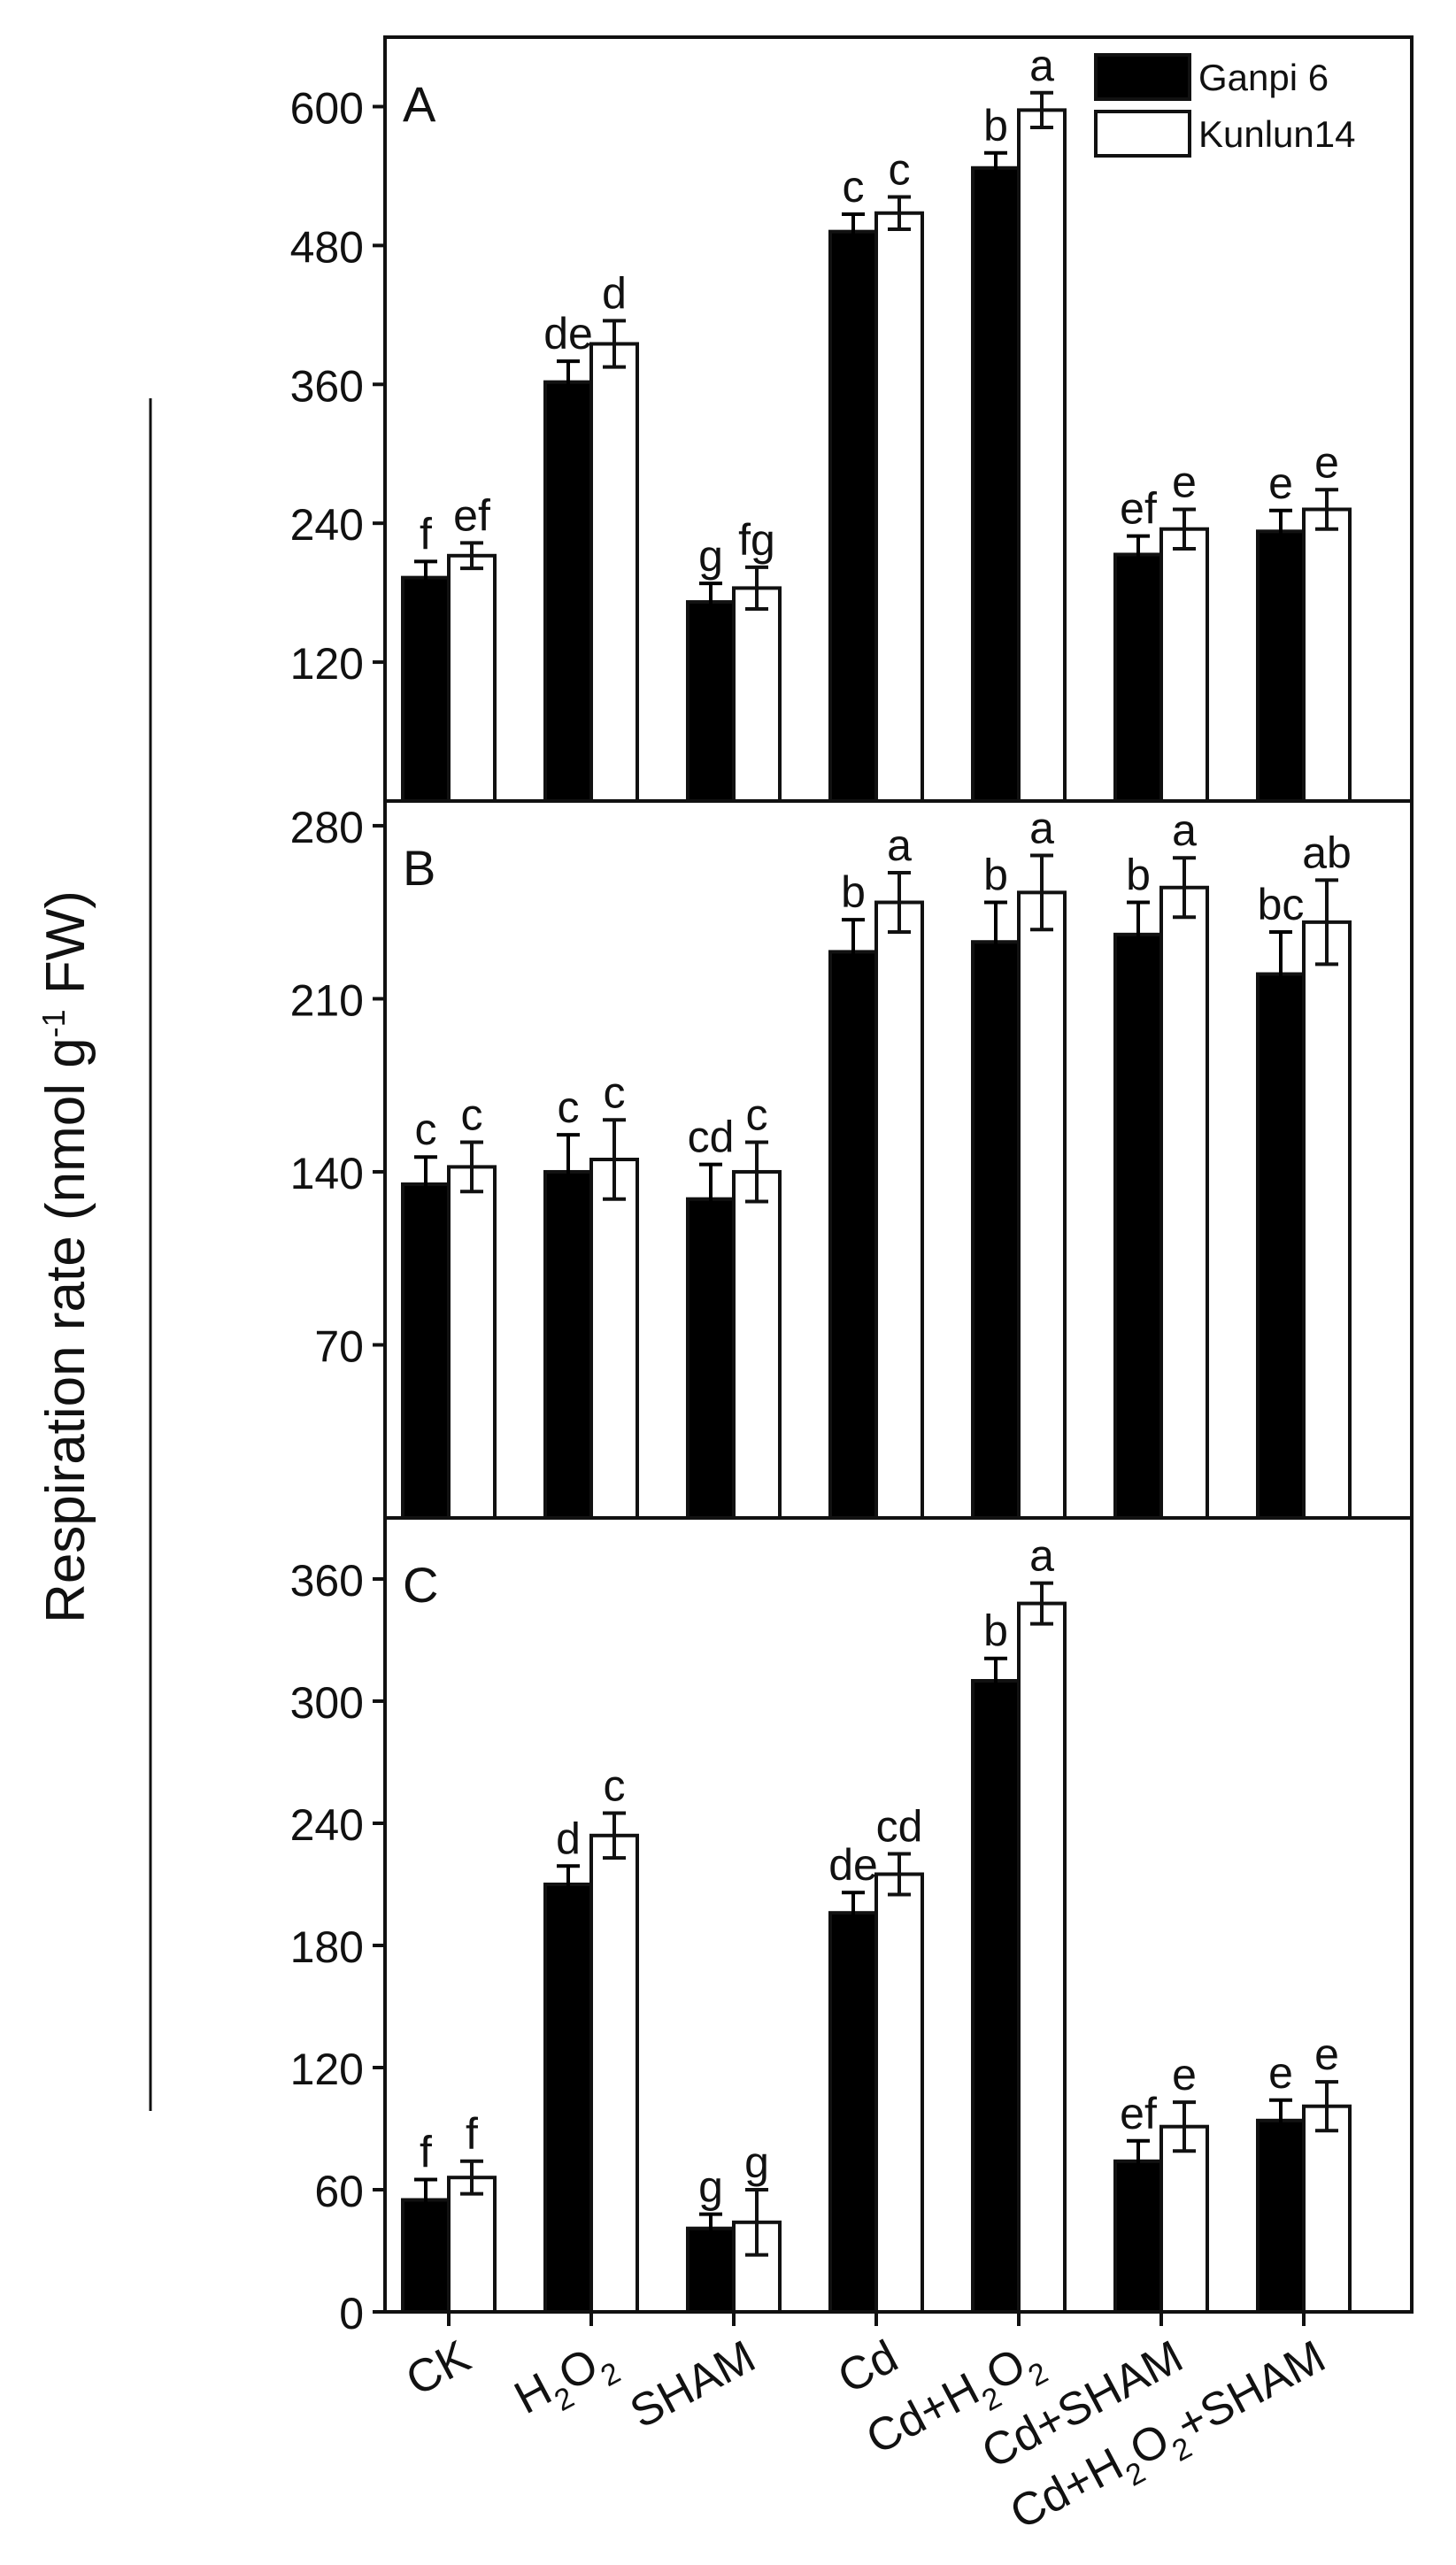  Describe the element at coordinates (419, 868) in the screenshot. I see `panel-letter: B` at that location.